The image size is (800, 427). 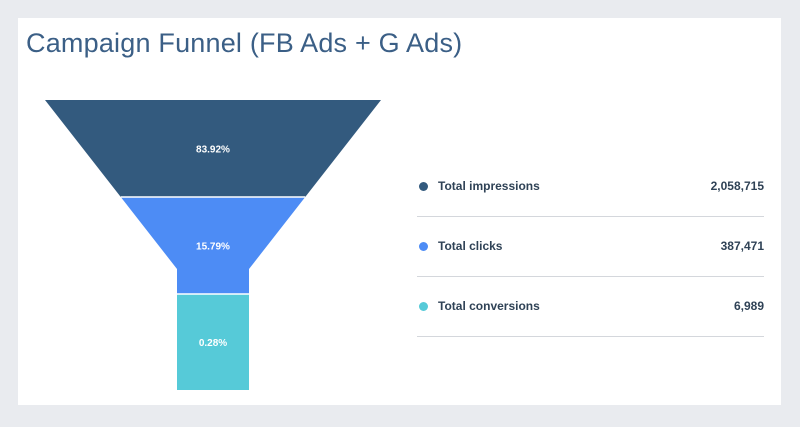 What do you see at coordinates (244, 43) in the screenshot?
I see `chart-title: Campaign Funnel (FB Ads + G Ads)` at bounding box center [244, 43].